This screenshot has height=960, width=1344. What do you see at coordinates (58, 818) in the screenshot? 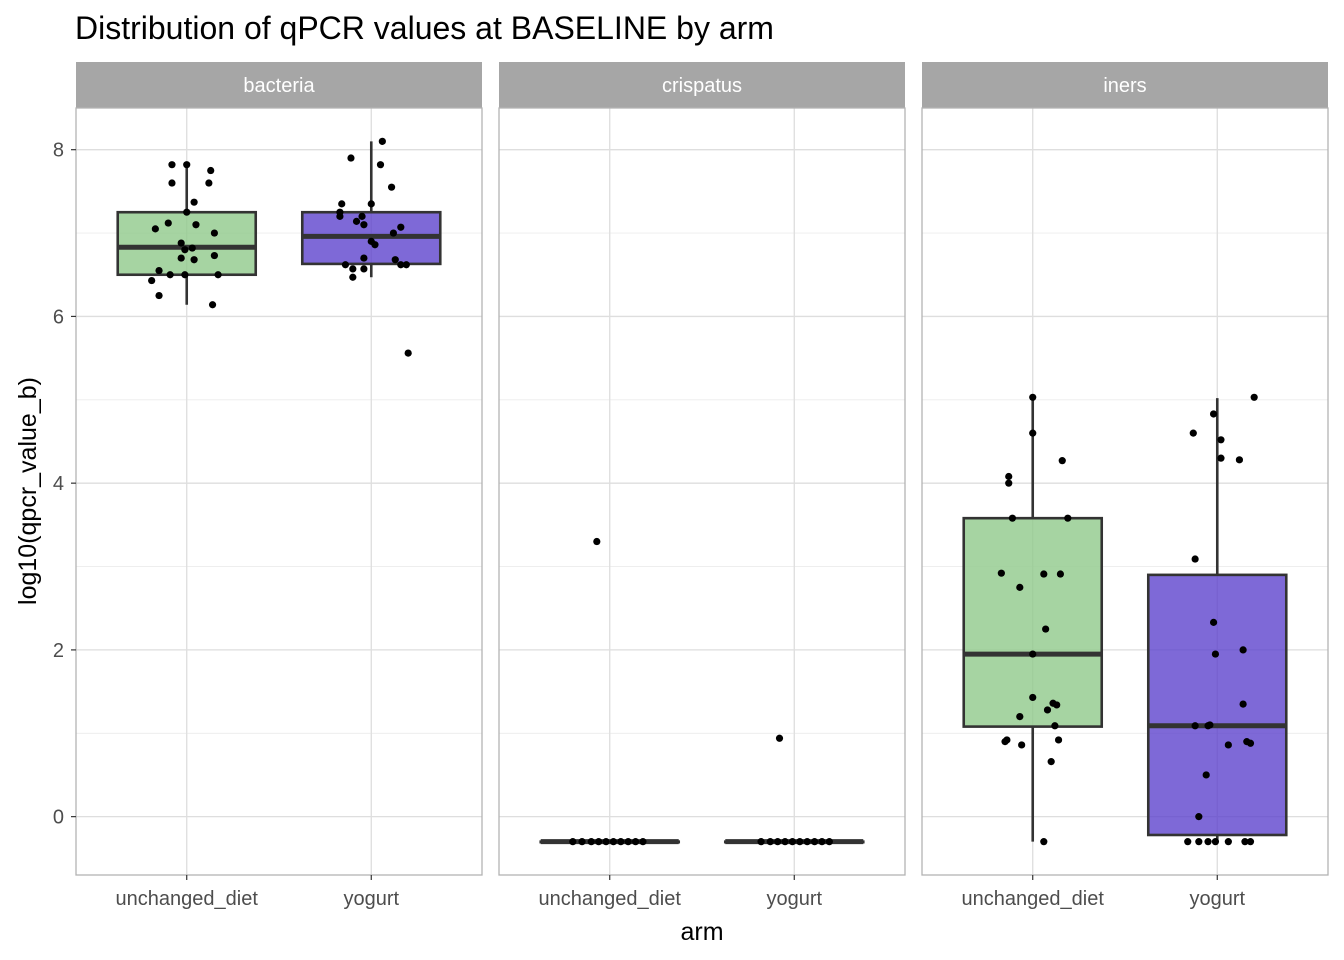
I see `y-tick-label: 0` at bounding box center [58, 818].